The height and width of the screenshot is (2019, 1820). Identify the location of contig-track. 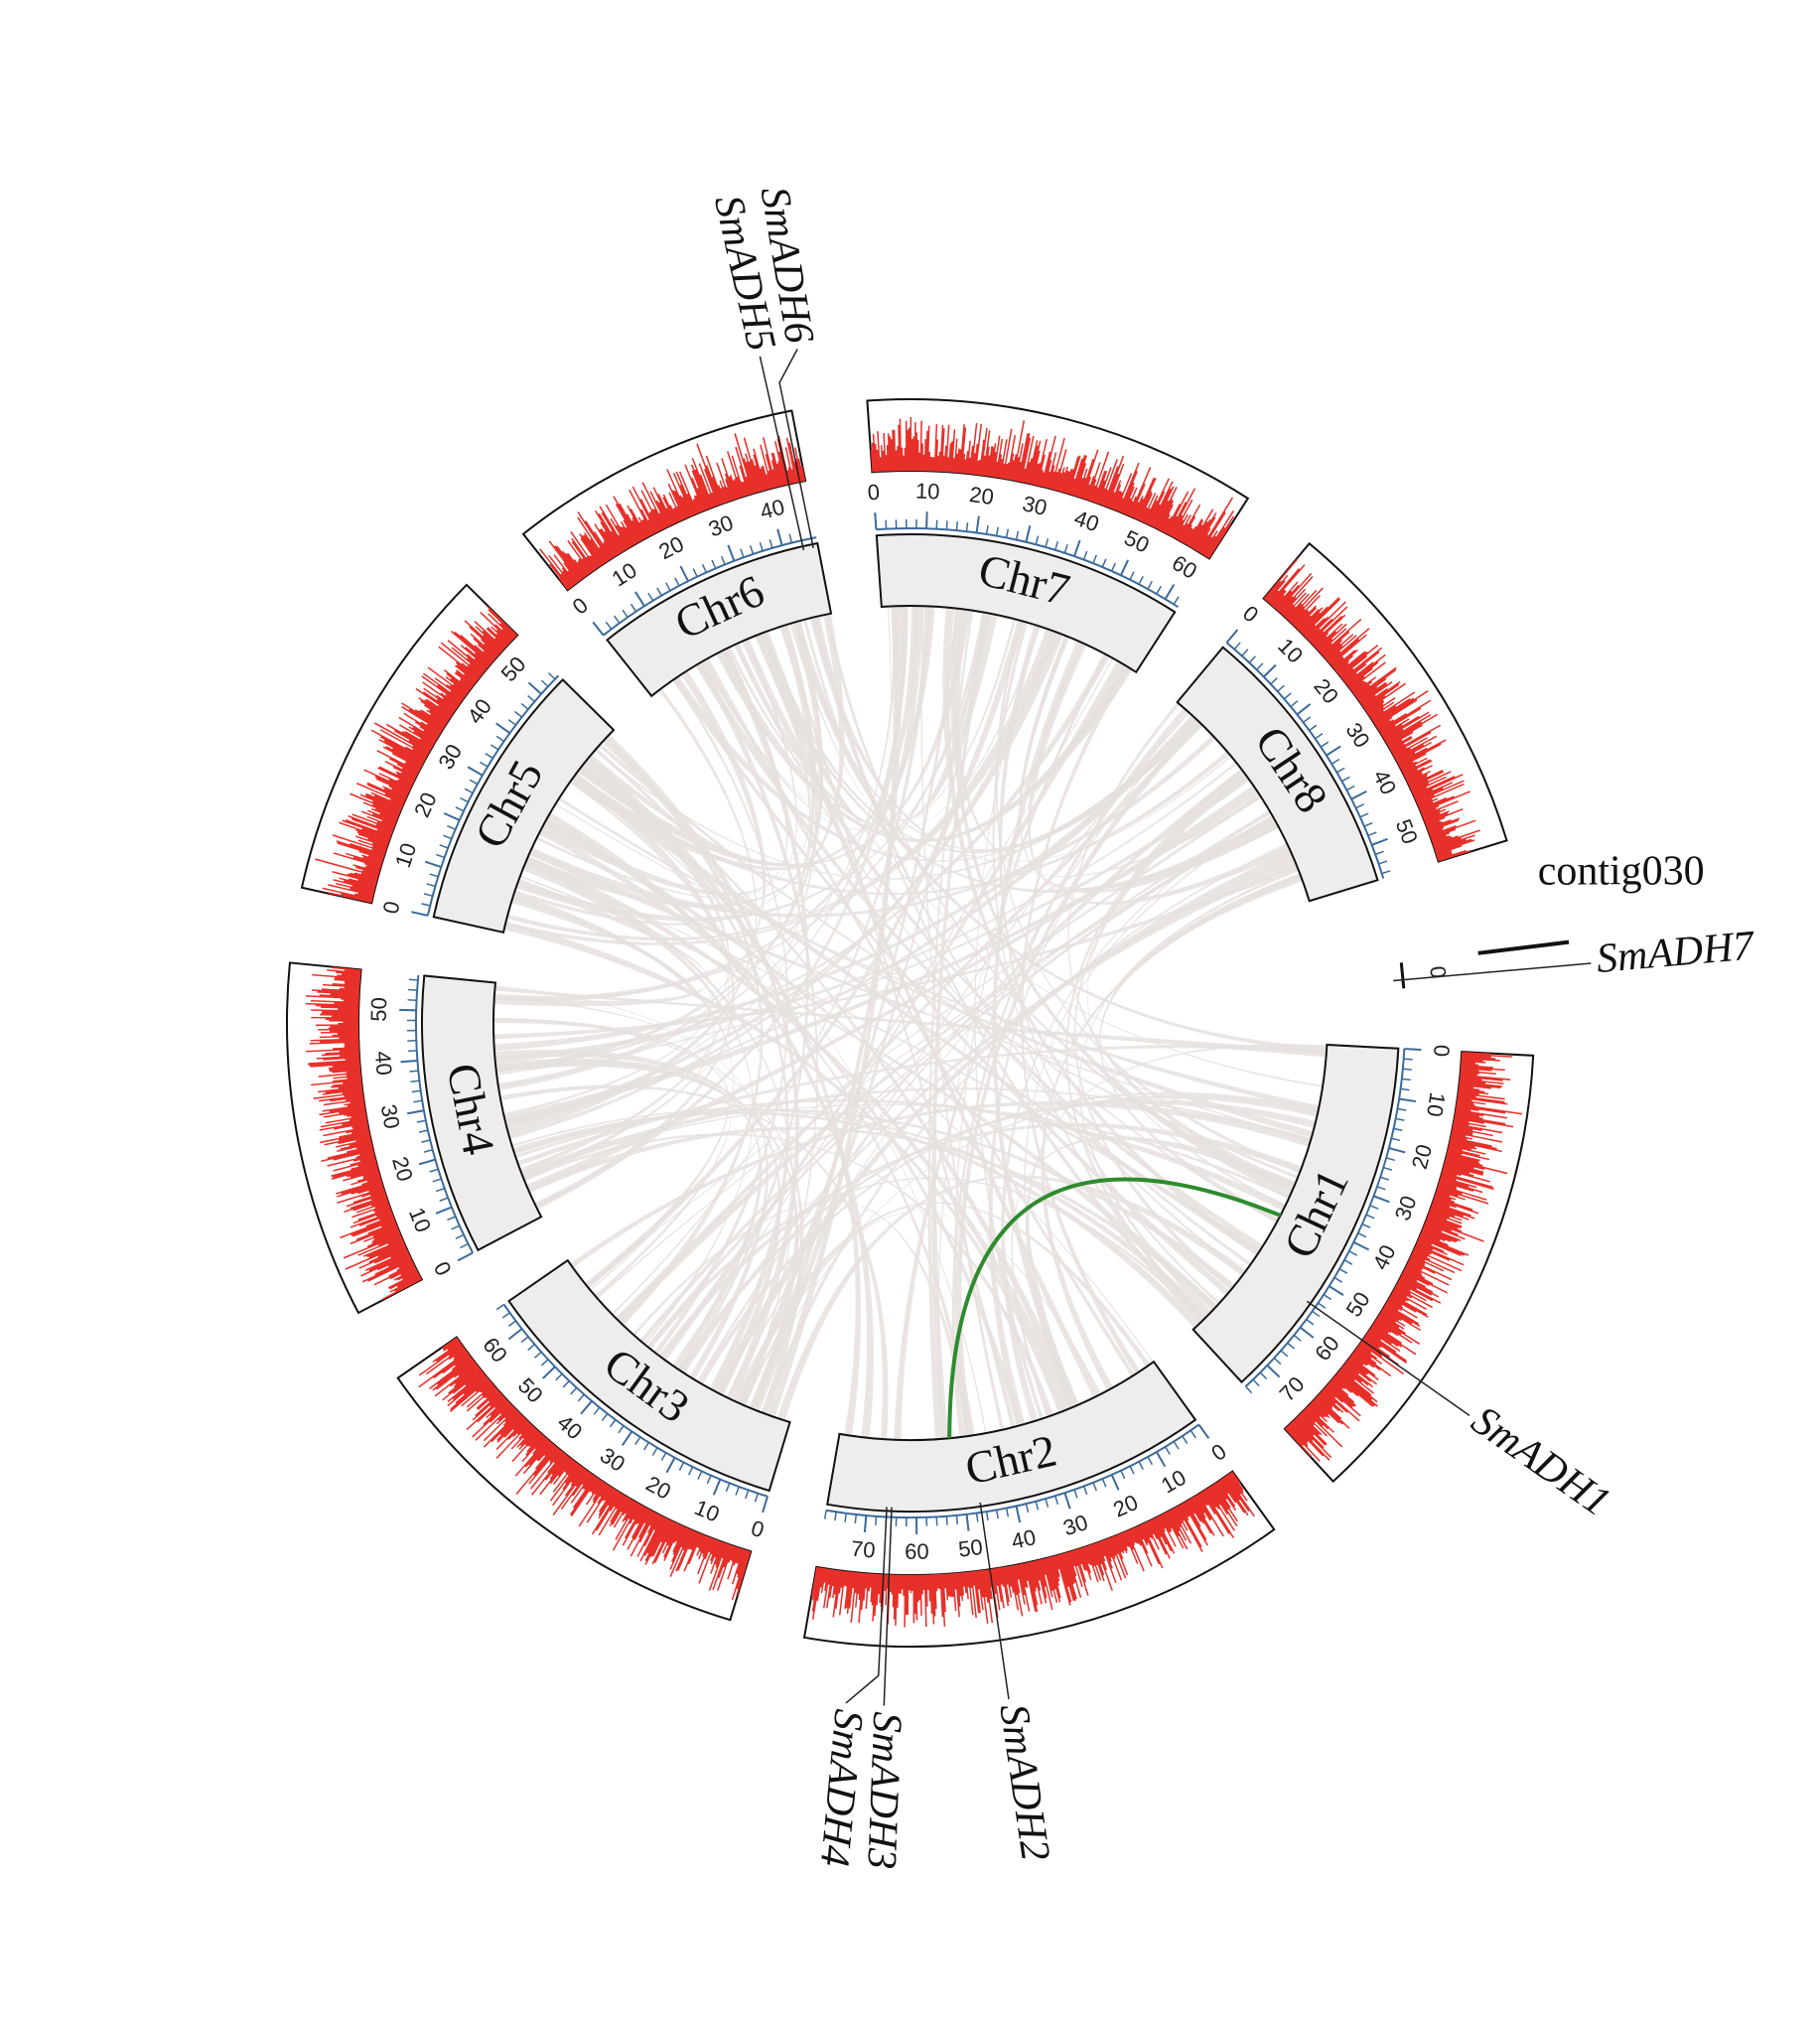
(1523, 947).